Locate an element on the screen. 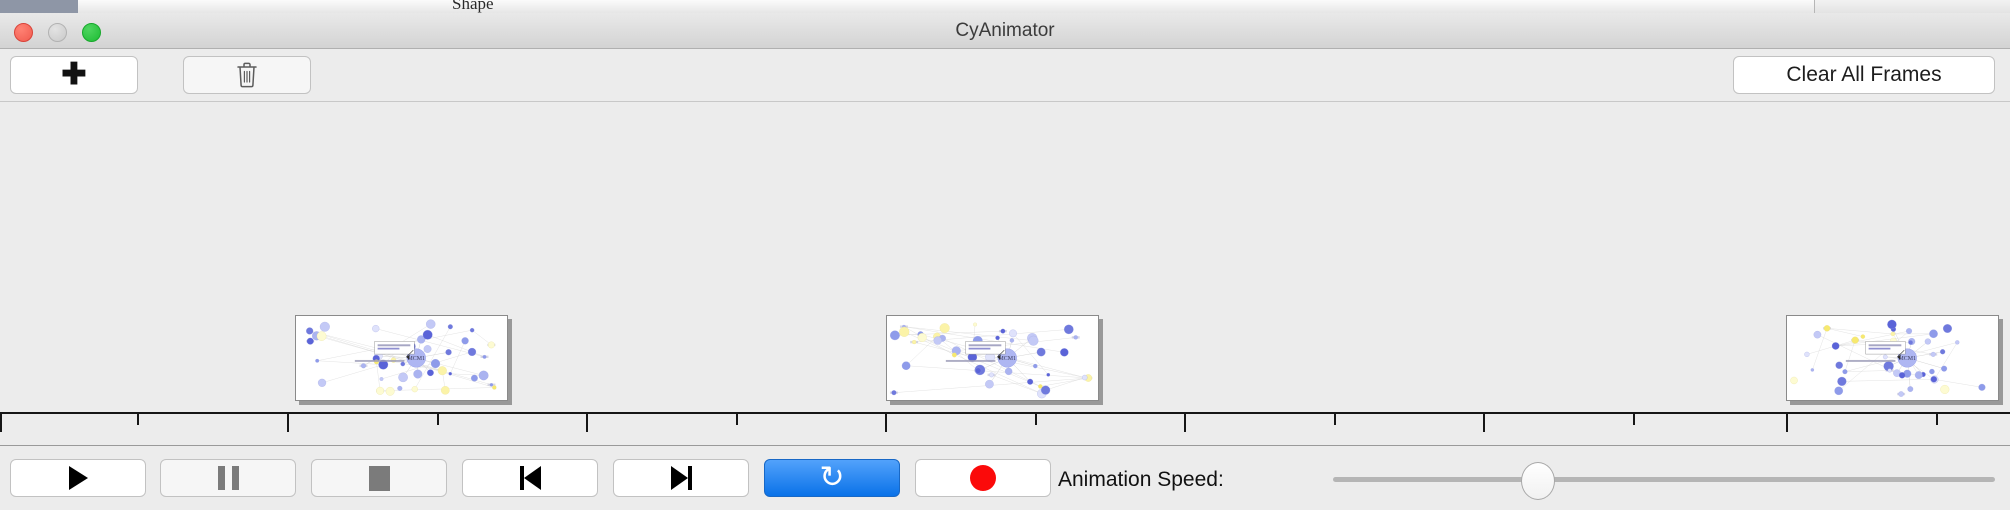 The width and height of the screenshot is (2010, 510). animation-speed-slider-thumb is located at coordinates (1538, 481).